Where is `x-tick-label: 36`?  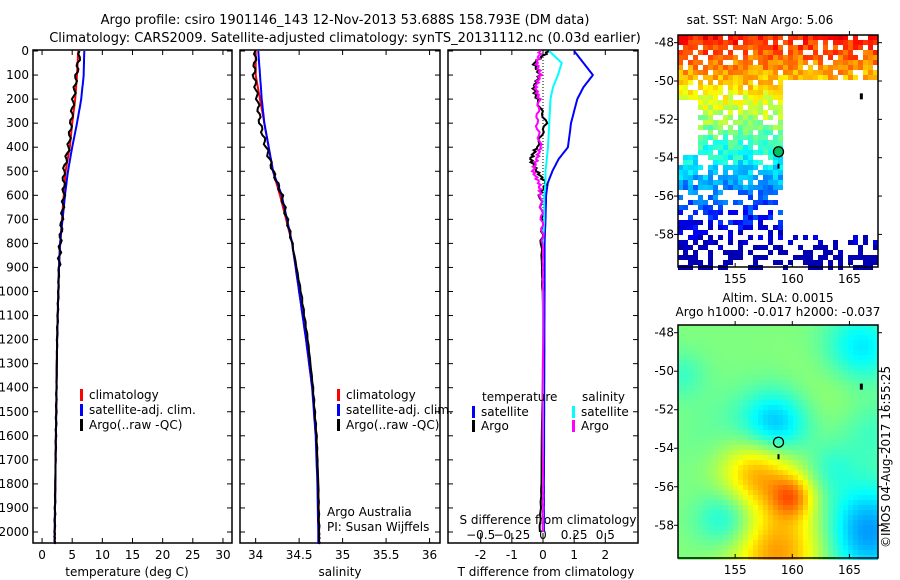
x-tick-label: 36 is located at coordinates (429, 555).